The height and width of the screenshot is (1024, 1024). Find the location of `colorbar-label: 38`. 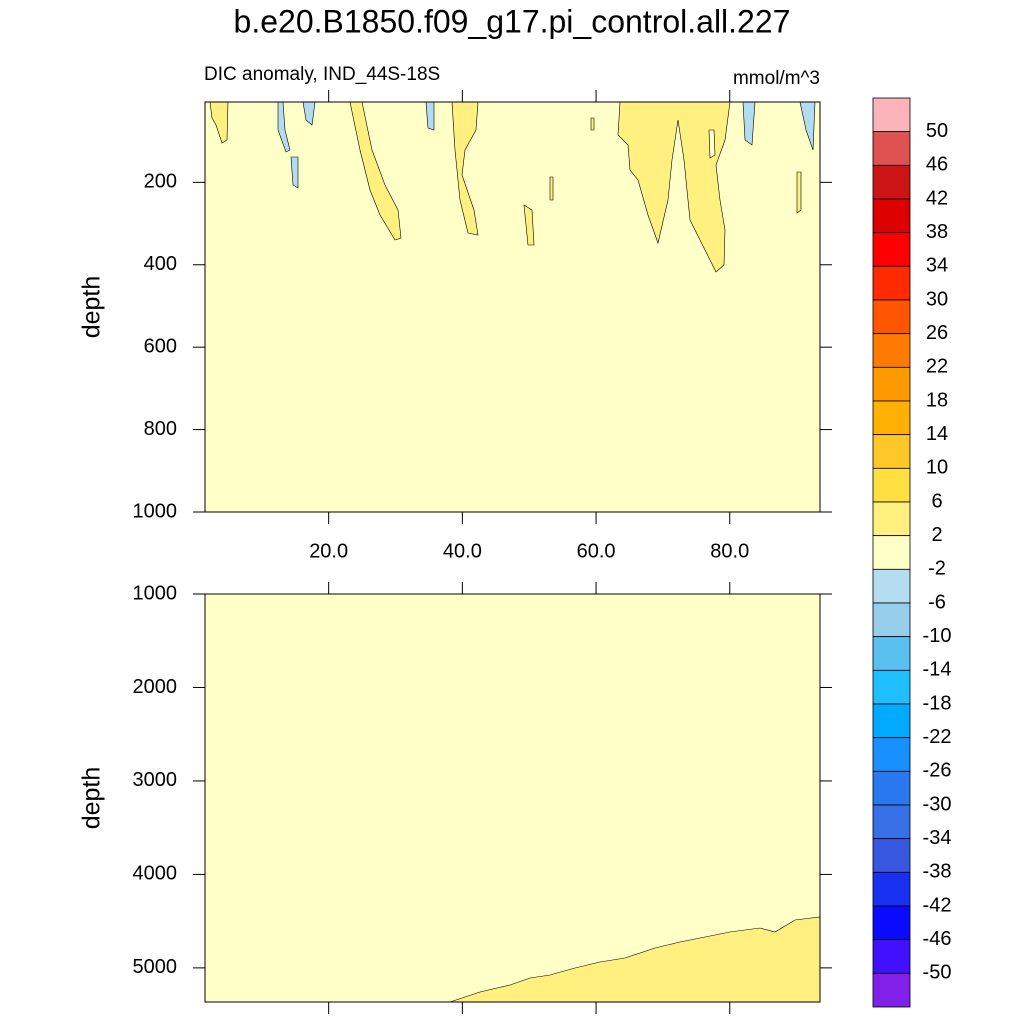

colorbar-label: 38 is located at coordinates (937, 232).